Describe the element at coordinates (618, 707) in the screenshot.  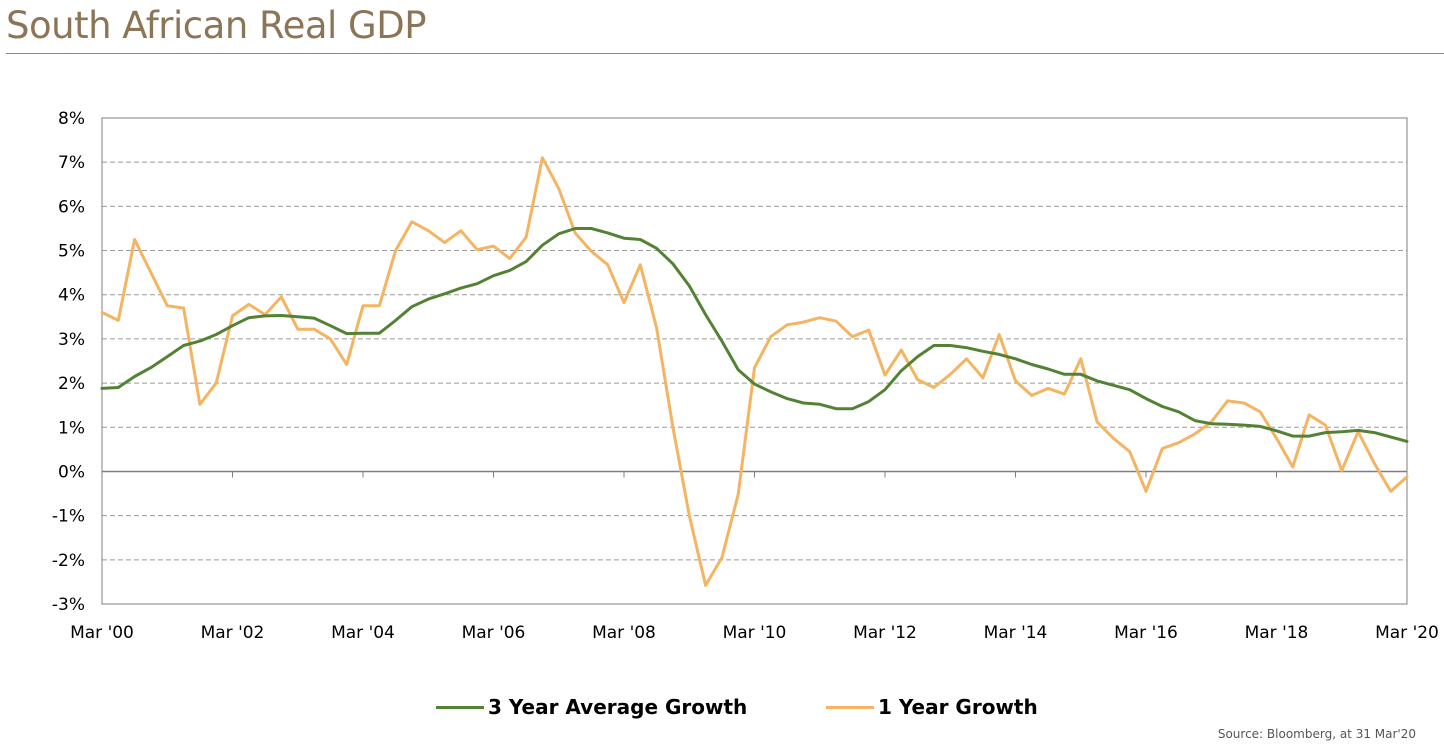
I see `legend-label-3yr: 3 Year Average Growth` at that location.